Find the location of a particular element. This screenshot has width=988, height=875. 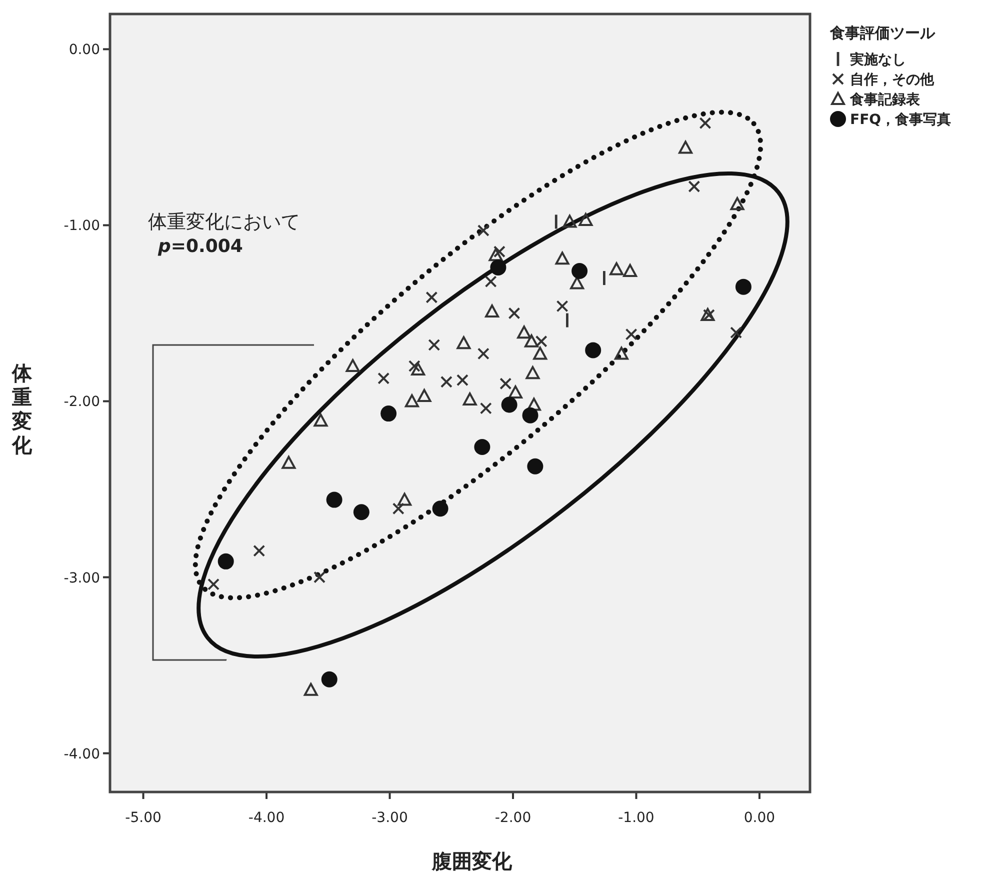

x-tick-label: -5.00 is located at coordinates (143, 818).